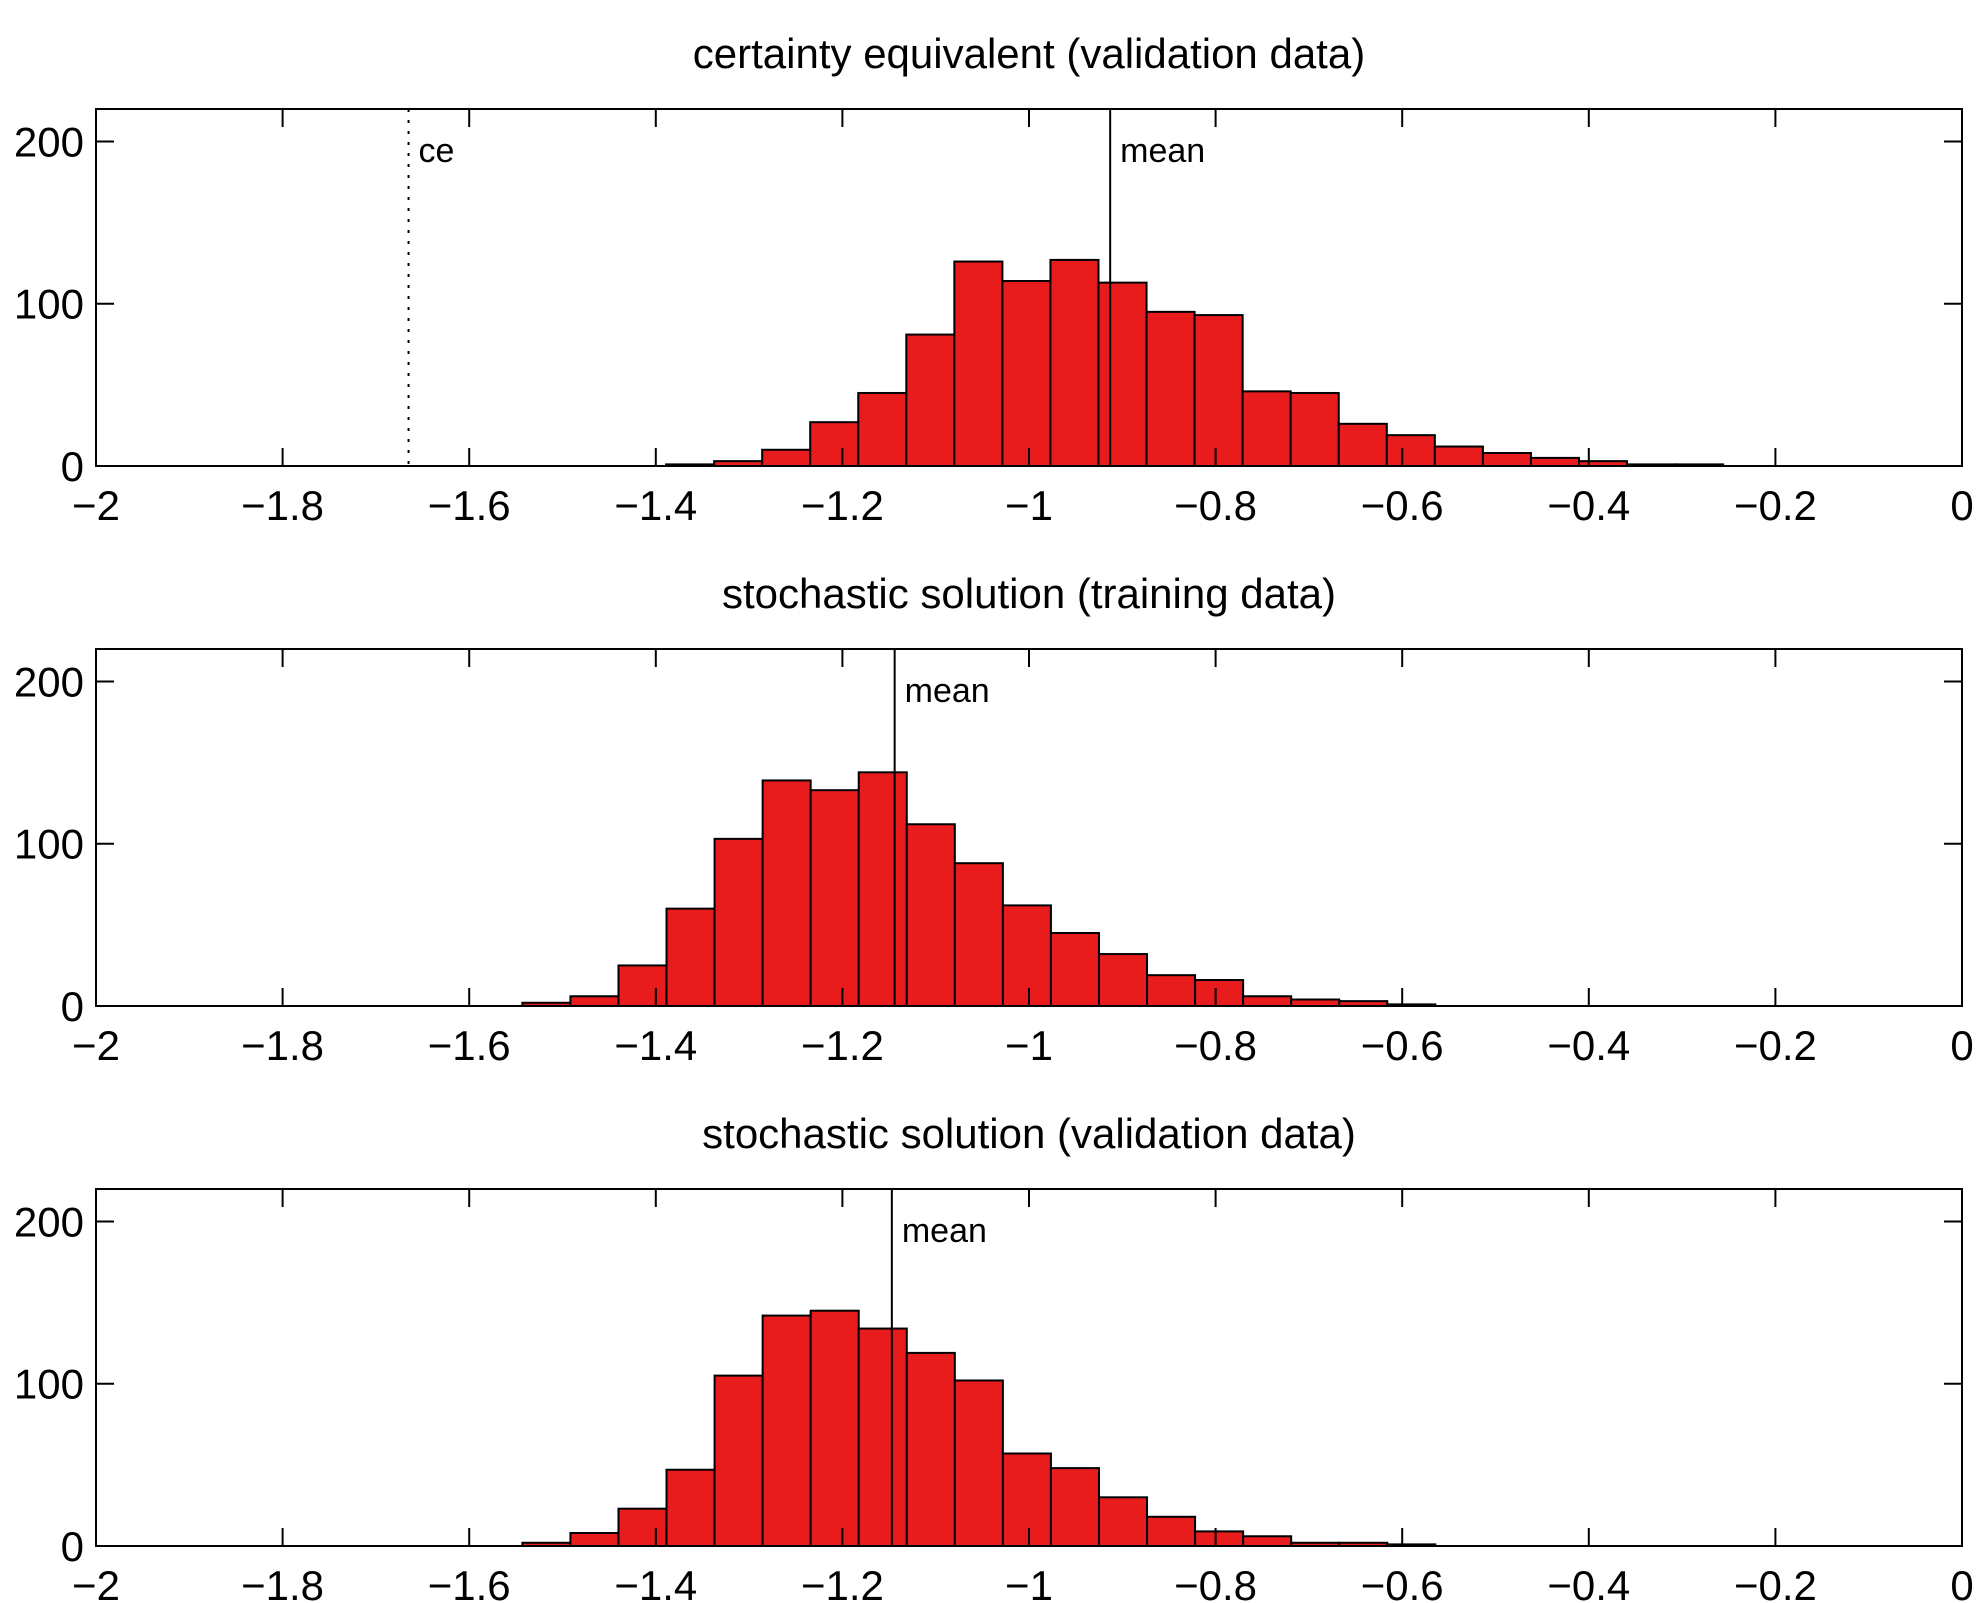 The width and height of the screenshot is (1987, 1603). What do you see at coordinates (1029, 1133) in the screenshot?
I see `panel-title: stochastic solution (validation data)` at bounding box center [1029, 1133].